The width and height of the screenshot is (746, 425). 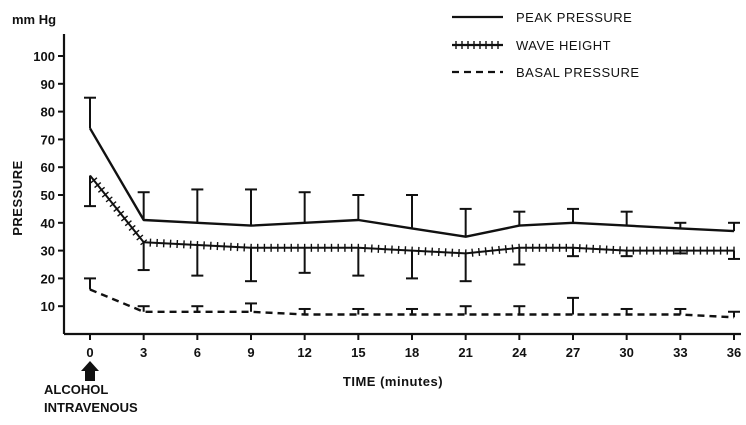 What do you see at coordinates (734, 352) in the screenshot?
I see `x-tick-label: 36` at bounding box center [734, 352].